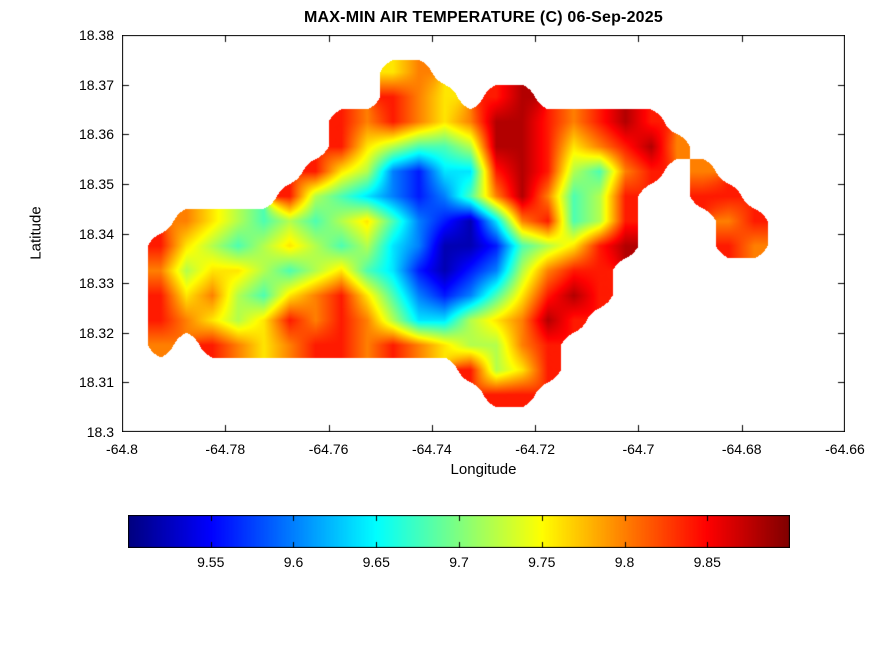 The width and height of the screenshot is (875, 656). Describe the element at coordinates (211, 562) in the screenshot. I see `colorbar-tick-label: 9.55` at that location.